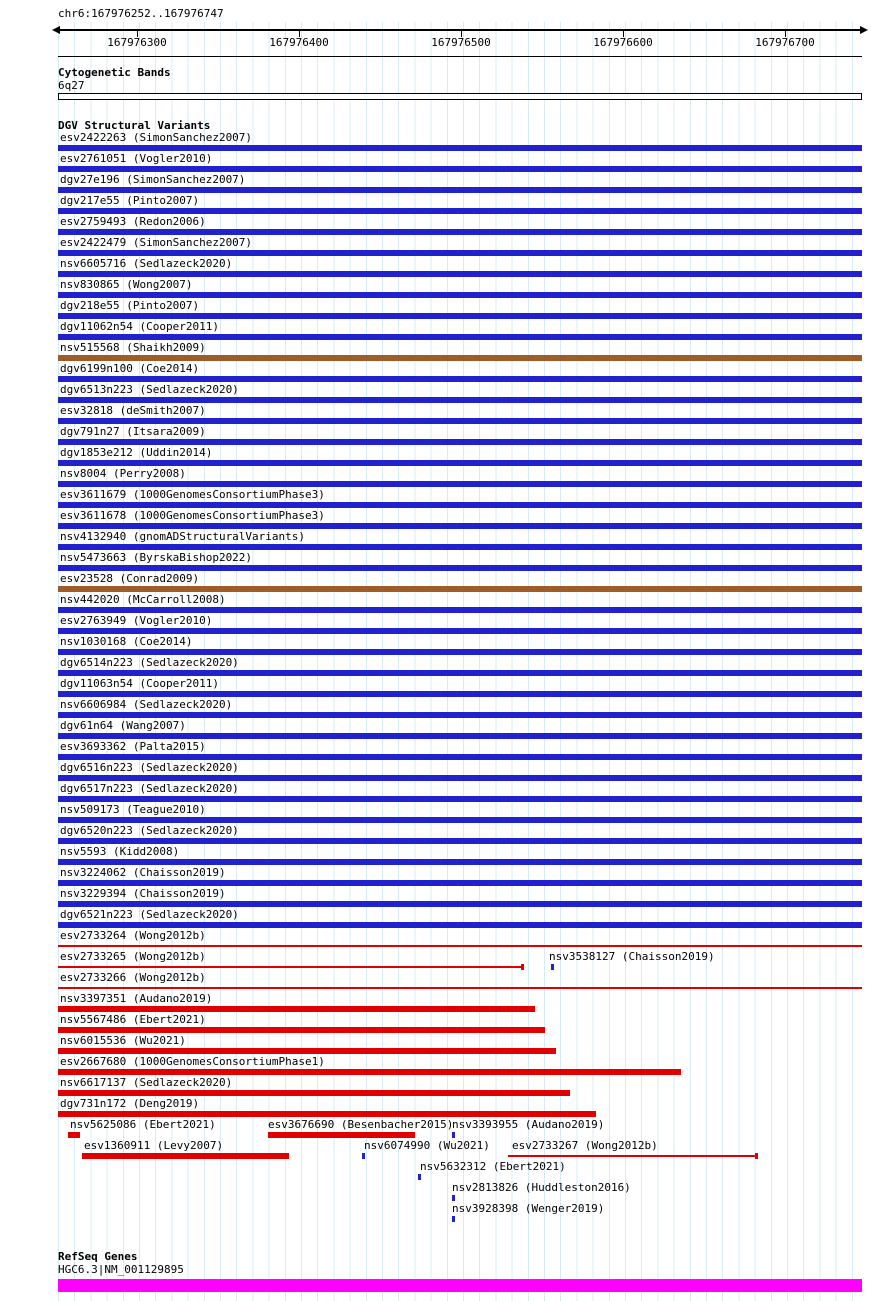 This screenshot has width=890, height=1301. I want to click on variant-label: nsv6617137 (Sedlazeck2020), so click(146, 1082).